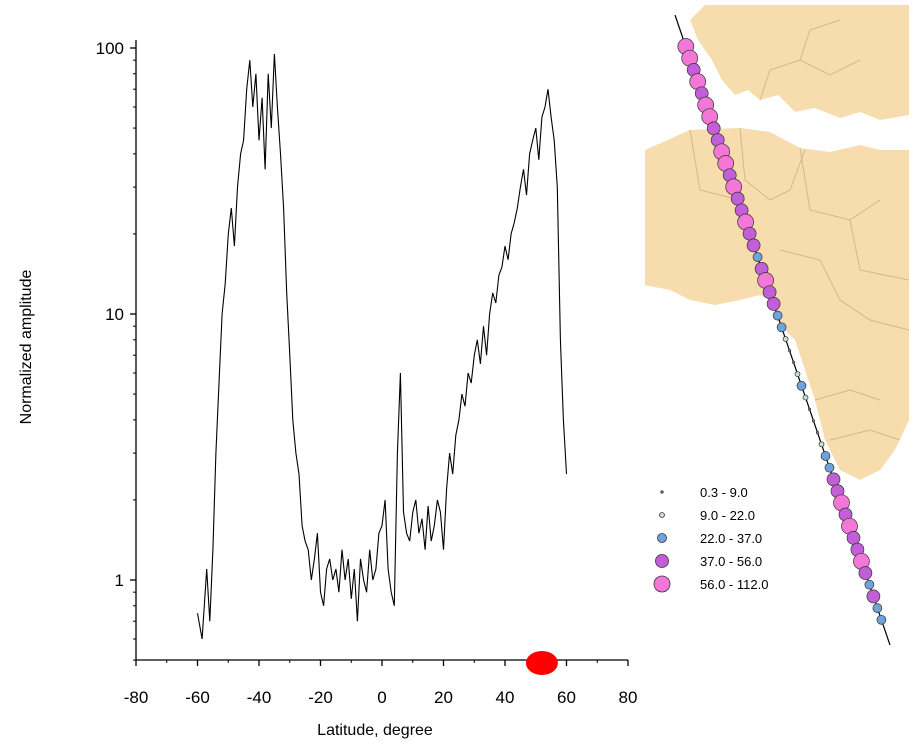 Image resolution: width=909 pixels, height=741 pixels. Describe the element at coordinates (505, 697) in the screenshot. I see `x-tick-label: 40` at that location.